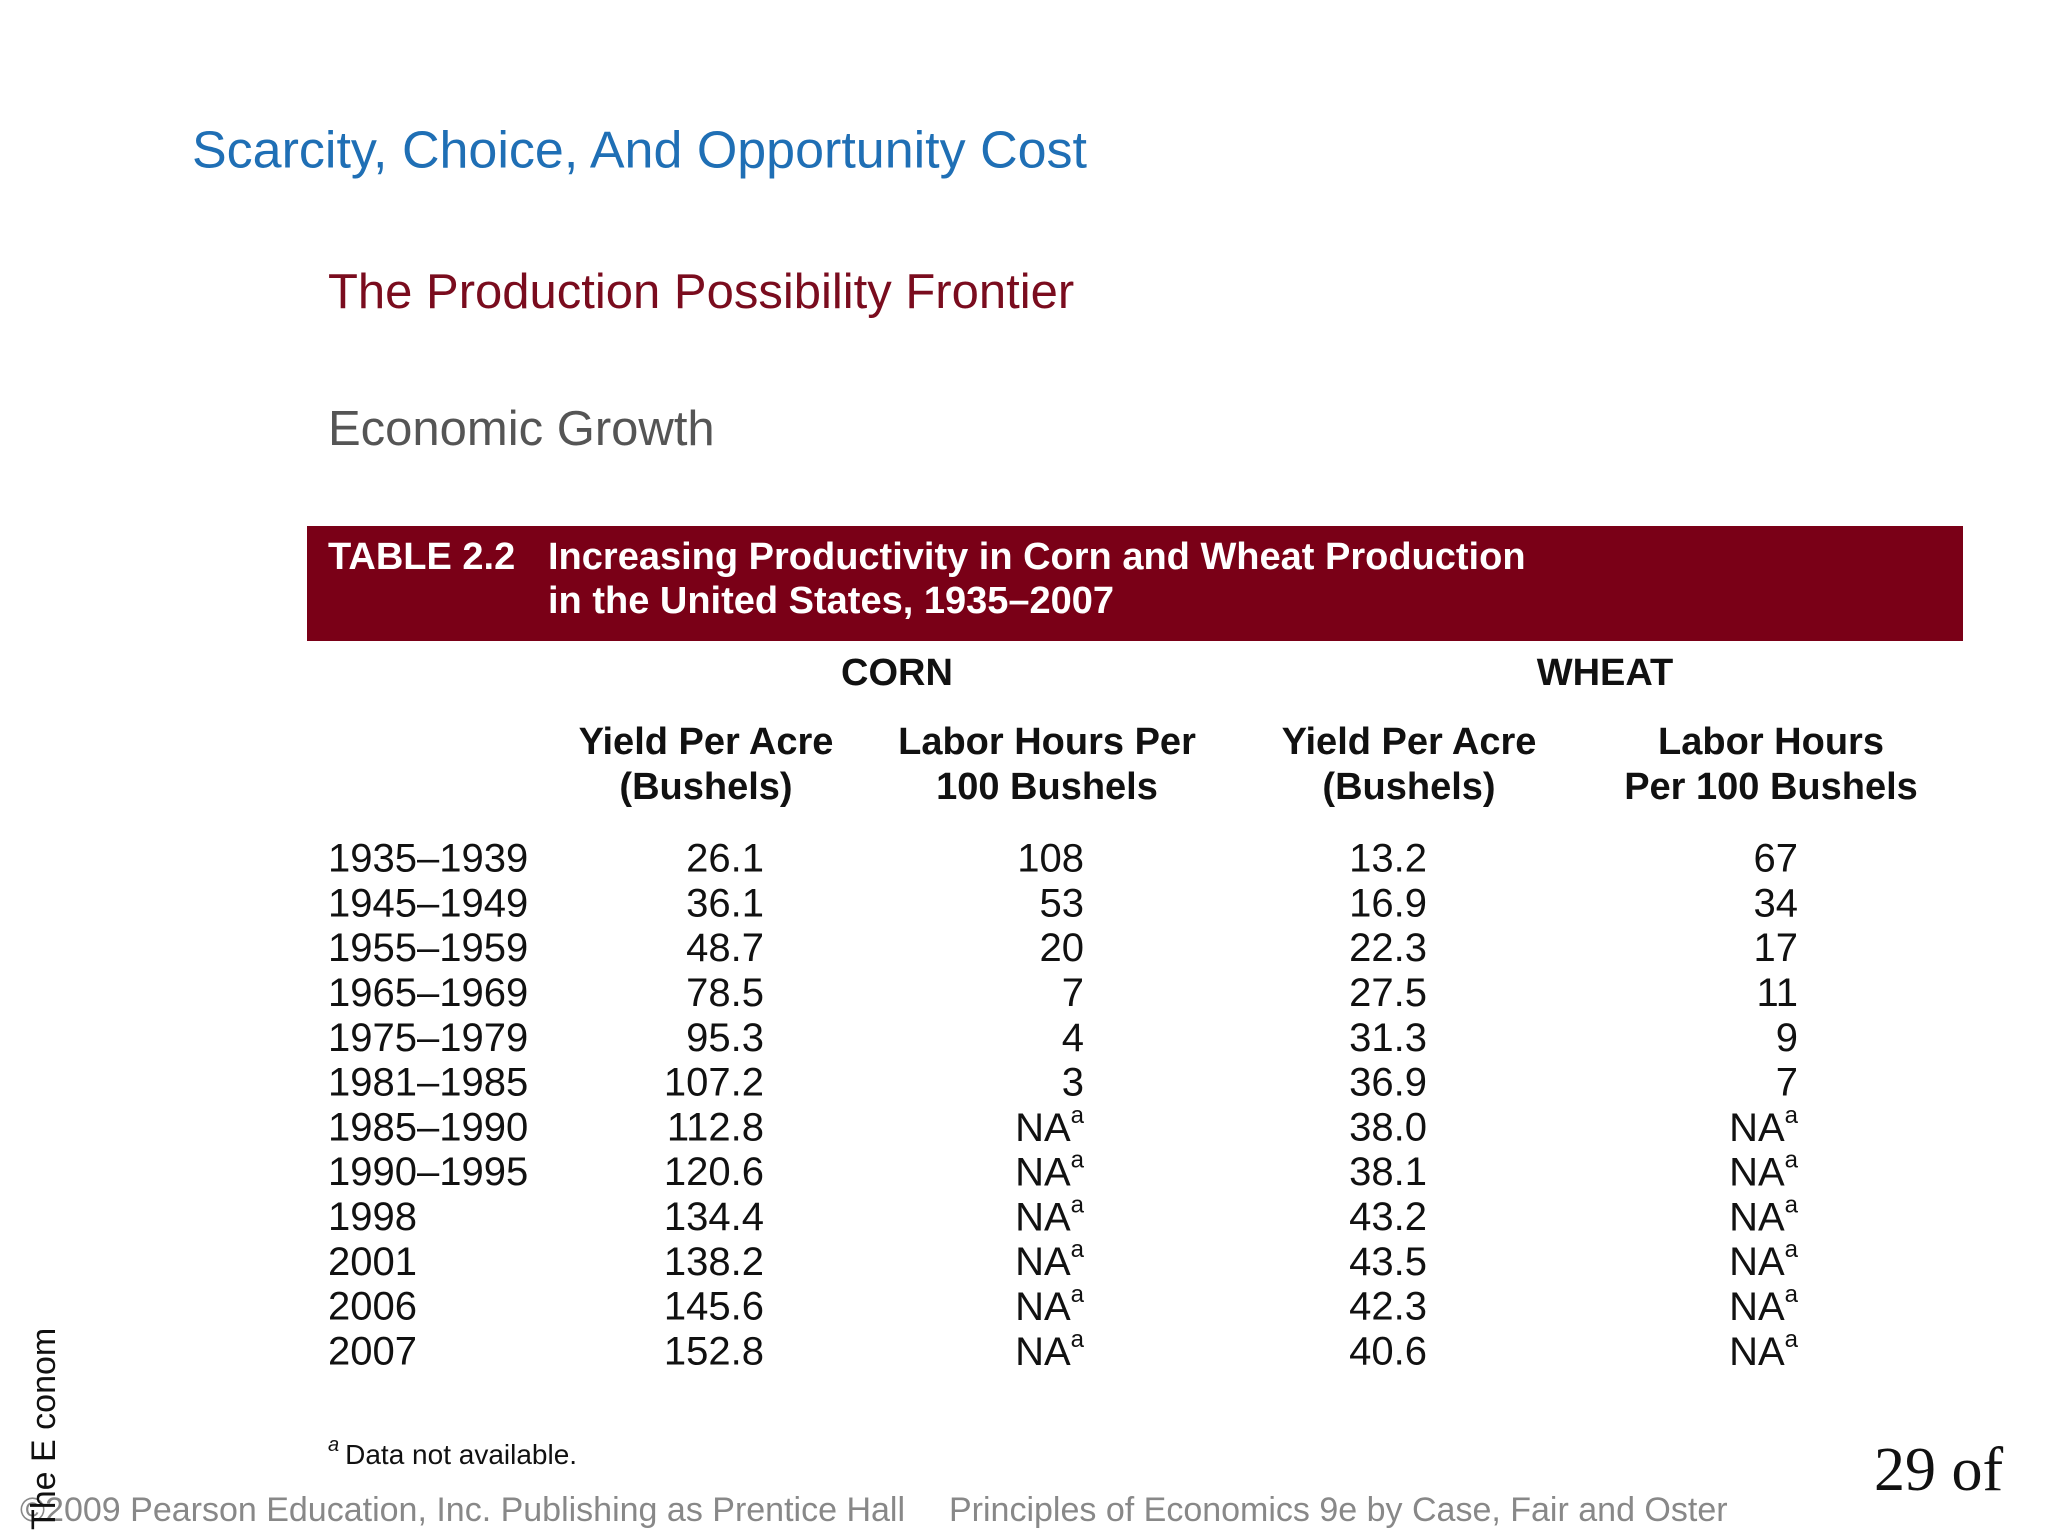 This screenshot has height=1536, width=2048. I want to click on table-cell: 22.3, so click(1388, 948).